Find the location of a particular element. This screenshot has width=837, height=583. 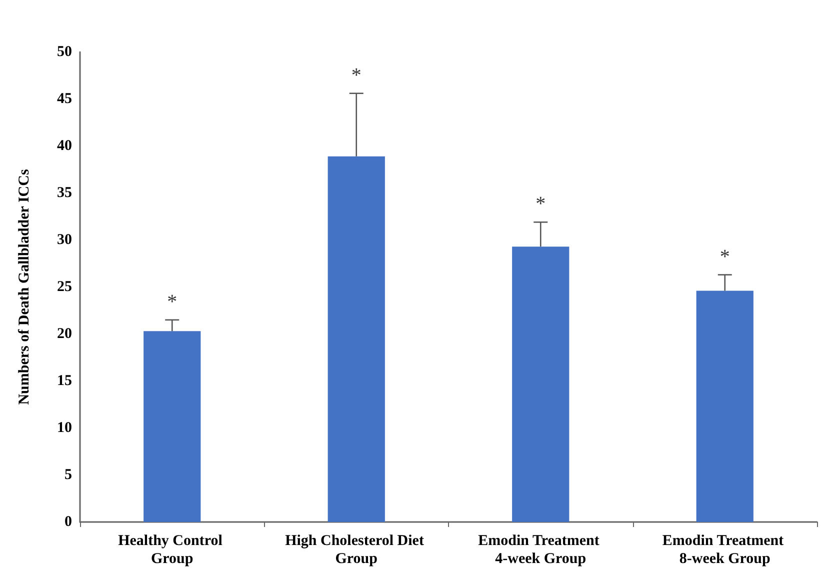

x-tick-label: Emodin Treatment 8-week Group is located at coordinates (725, 550).